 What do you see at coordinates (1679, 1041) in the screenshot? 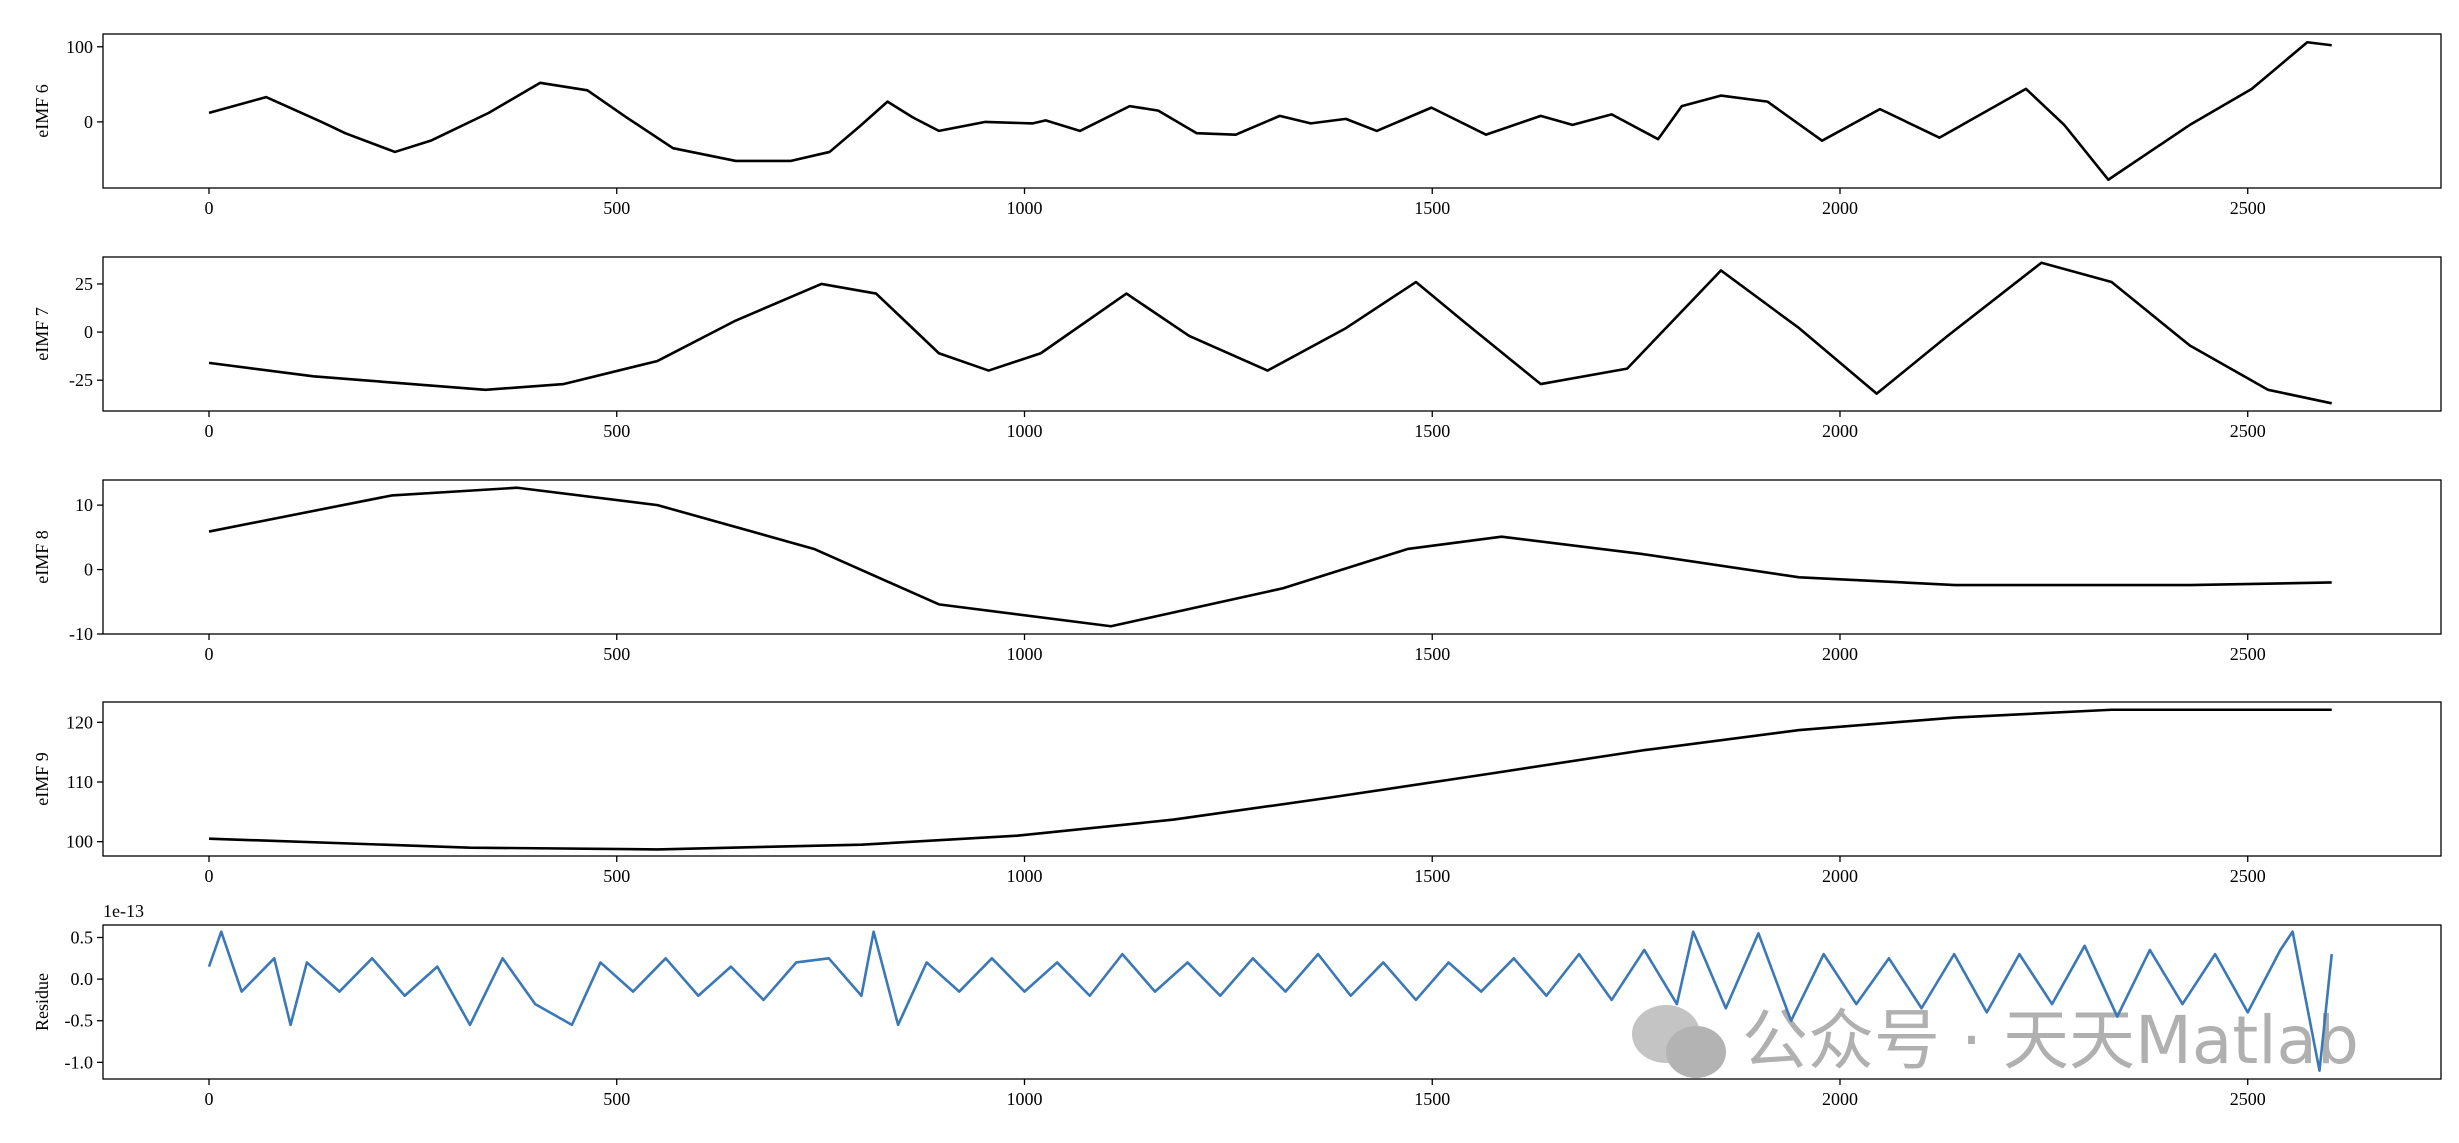
I see `watermark-icon` at bounding box center [1679, 1041].